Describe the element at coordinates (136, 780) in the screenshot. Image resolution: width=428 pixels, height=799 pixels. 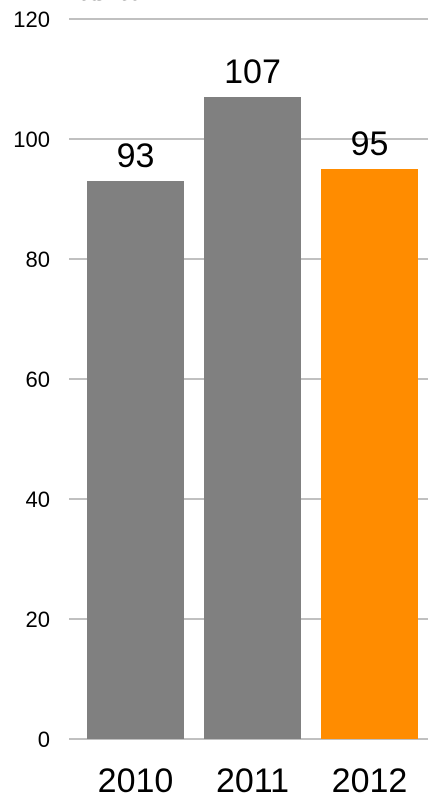
I see `x-tick-label-2010: 2010` at that location.